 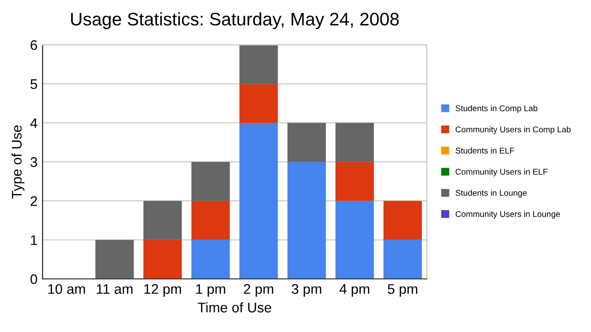 I want to click on y-tick-label: 2, so click(x=33, y=201).